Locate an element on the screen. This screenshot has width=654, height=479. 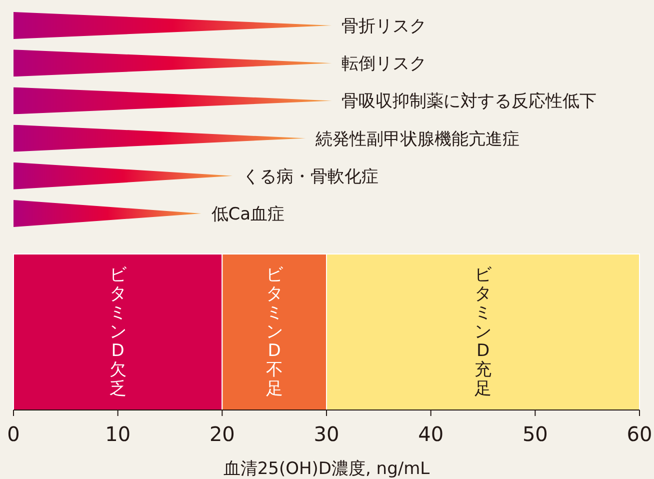
category-label: 骨折リスク is located at coordinates (384, 26).